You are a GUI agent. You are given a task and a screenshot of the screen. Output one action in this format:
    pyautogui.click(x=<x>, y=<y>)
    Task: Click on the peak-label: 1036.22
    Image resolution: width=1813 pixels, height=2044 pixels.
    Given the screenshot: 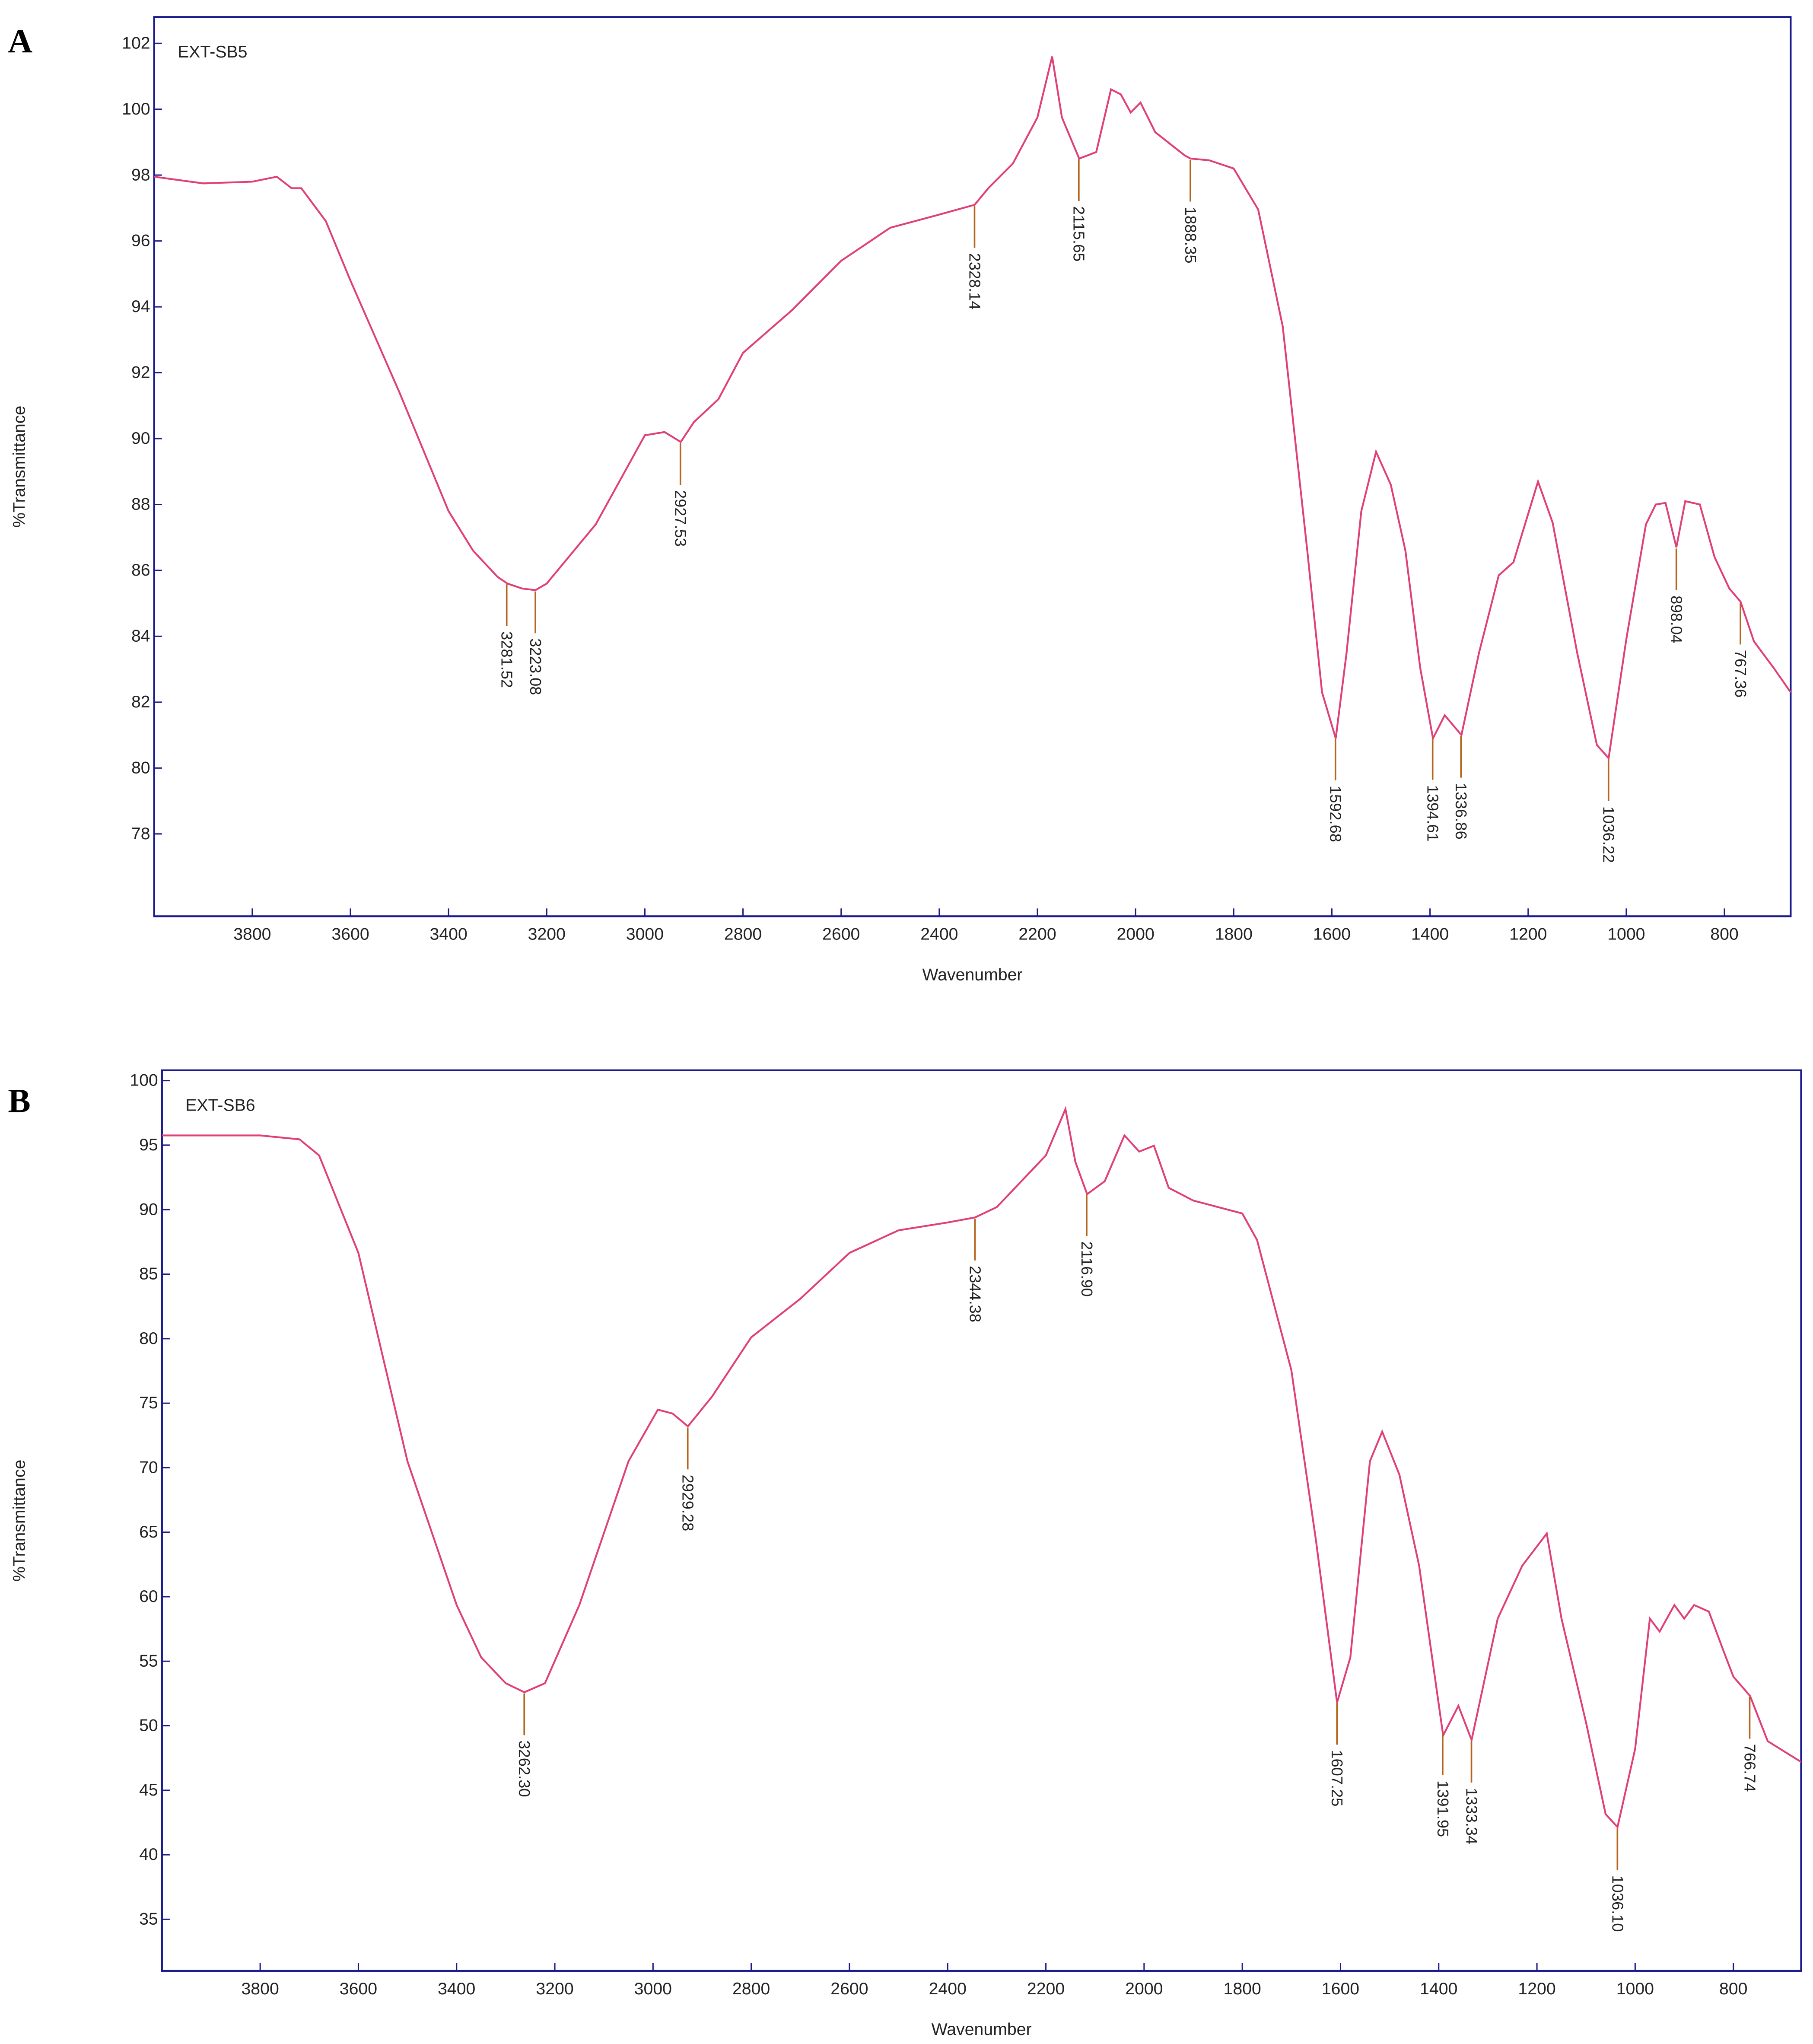 What is the action you would take?
    pyautogui.click(x=1609, y=834)
    